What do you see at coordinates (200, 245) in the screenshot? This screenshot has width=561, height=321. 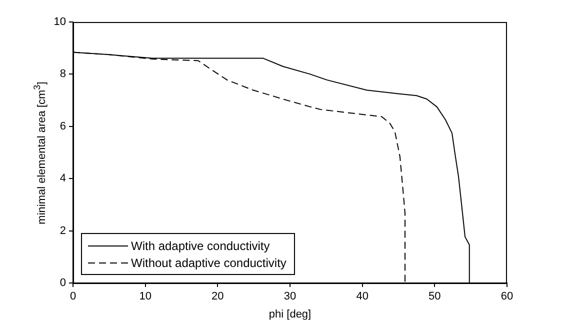 I see `legend-label: With adaptive conductivity` at bounding box center [200, 245].